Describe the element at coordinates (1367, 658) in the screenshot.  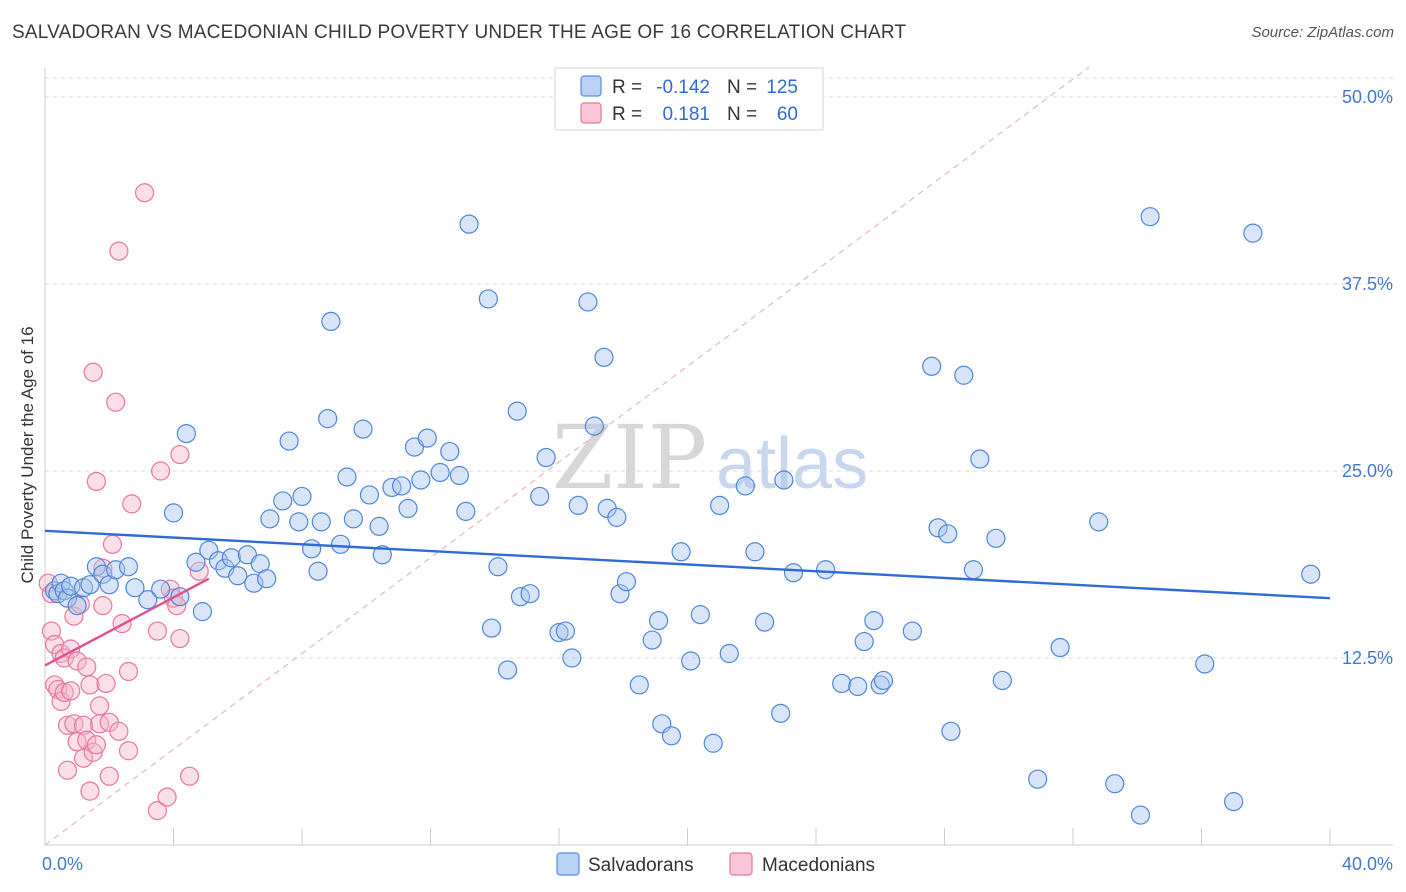
I see `y-tick-label: 12.5%` at that location.